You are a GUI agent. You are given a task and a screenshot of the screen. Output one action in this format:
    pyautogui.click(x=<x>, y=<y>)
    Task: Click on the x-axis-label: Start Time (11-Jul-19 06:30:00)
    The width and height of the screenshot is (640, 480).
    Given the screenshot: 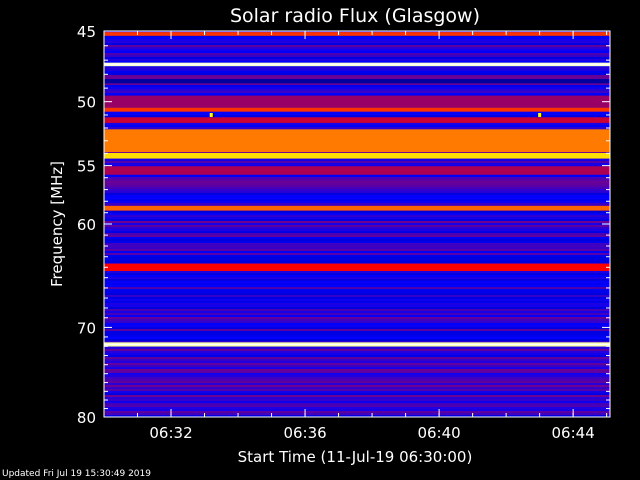 What is the action you would take?
    pyautogui.click(x=355, y=457)
    